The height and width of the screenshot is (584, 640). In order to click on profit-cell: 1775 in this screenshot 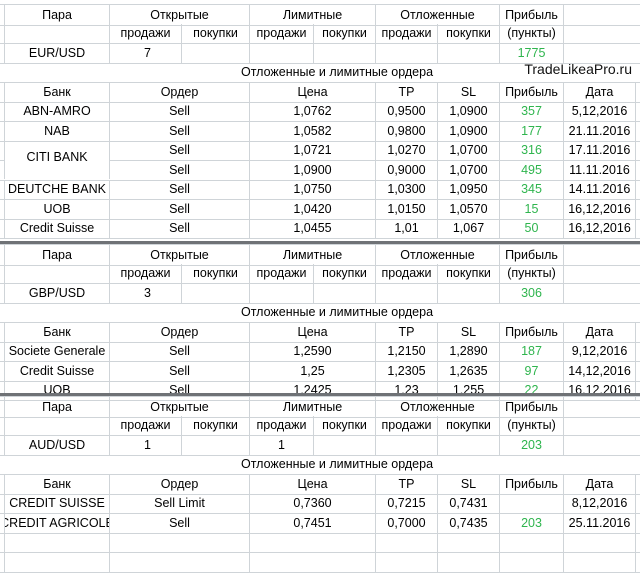, I will do `click(532, 53)`.